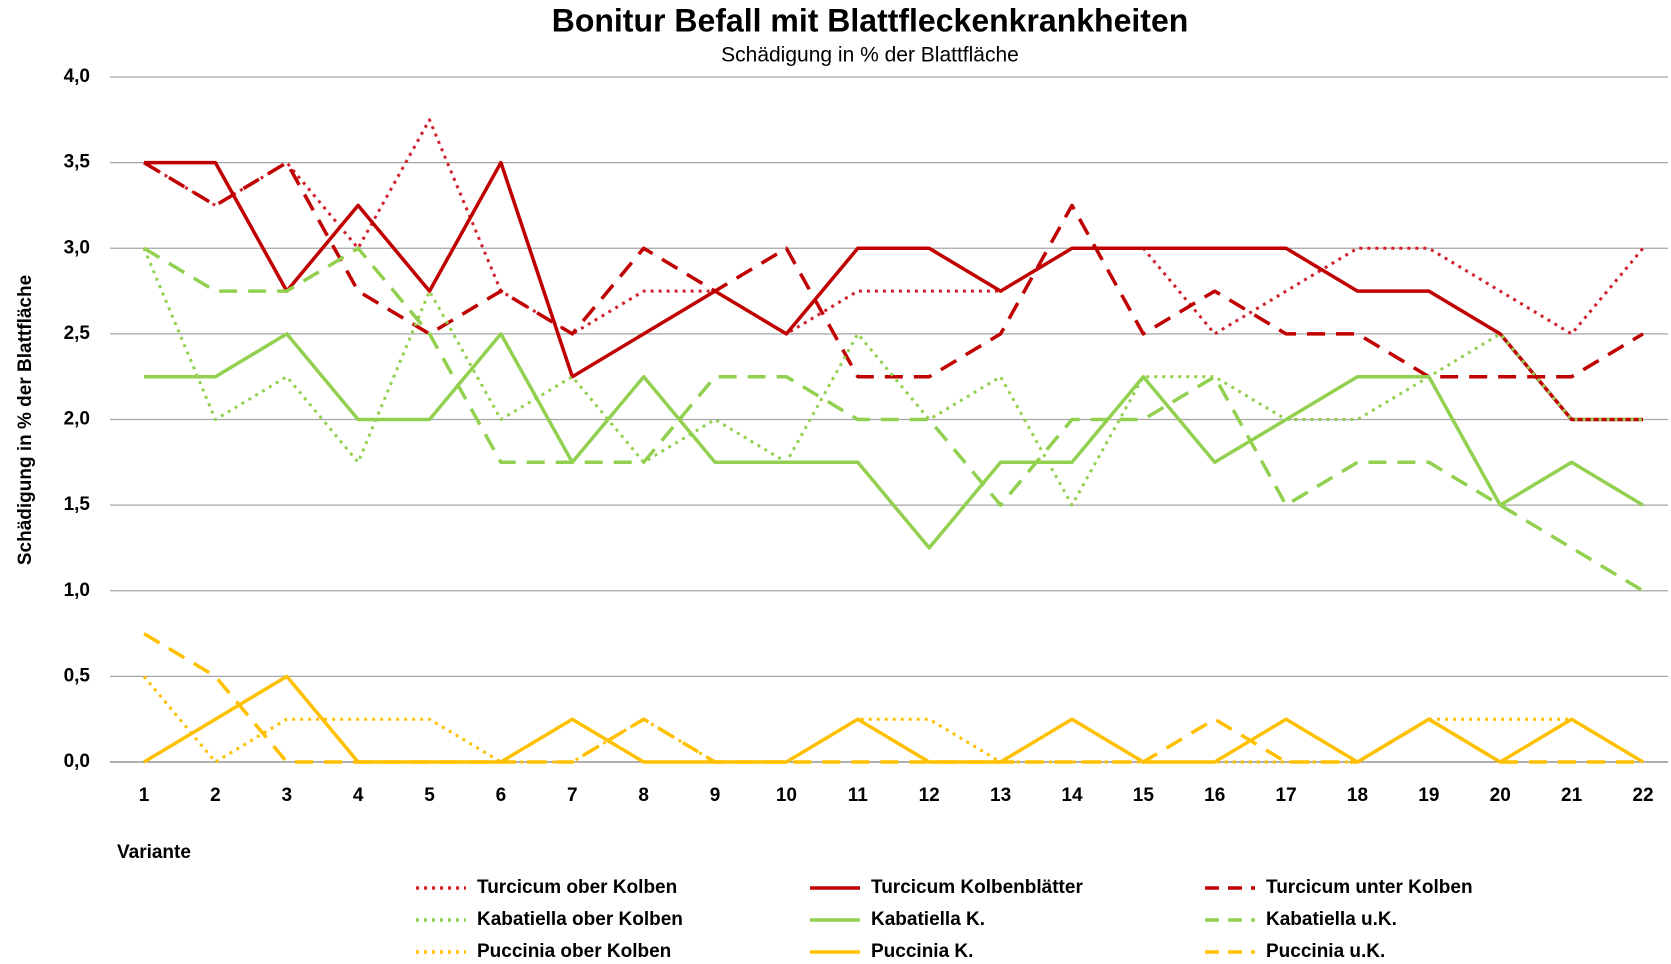  What do you see at coordinates (929, 795) in the screenshot?
I see `x-tick-label: 12` at bounding box center [929, 795].